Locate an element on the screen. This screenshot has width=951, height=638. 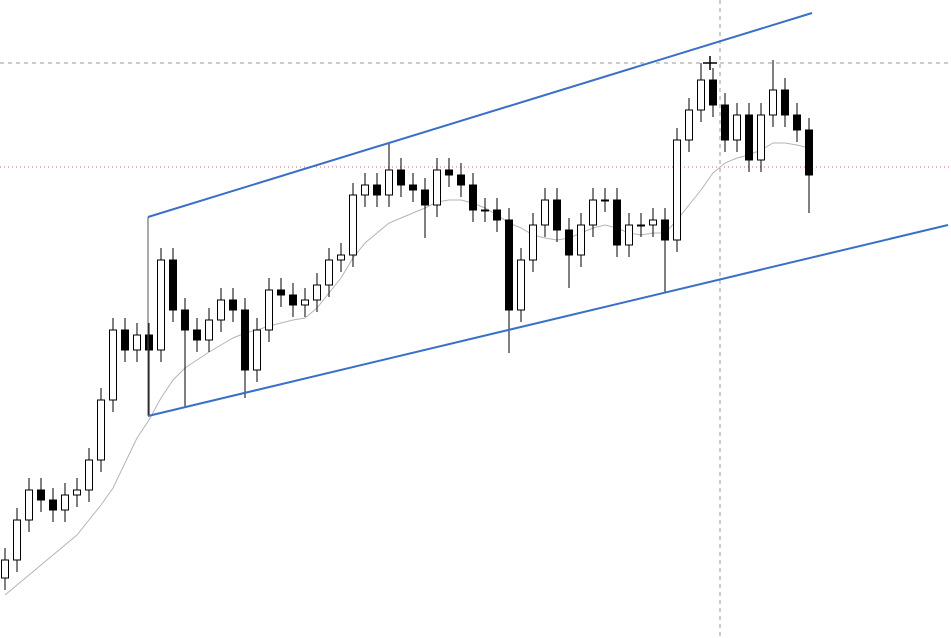
crosshair-cursor is located at coordinates (710, 63).